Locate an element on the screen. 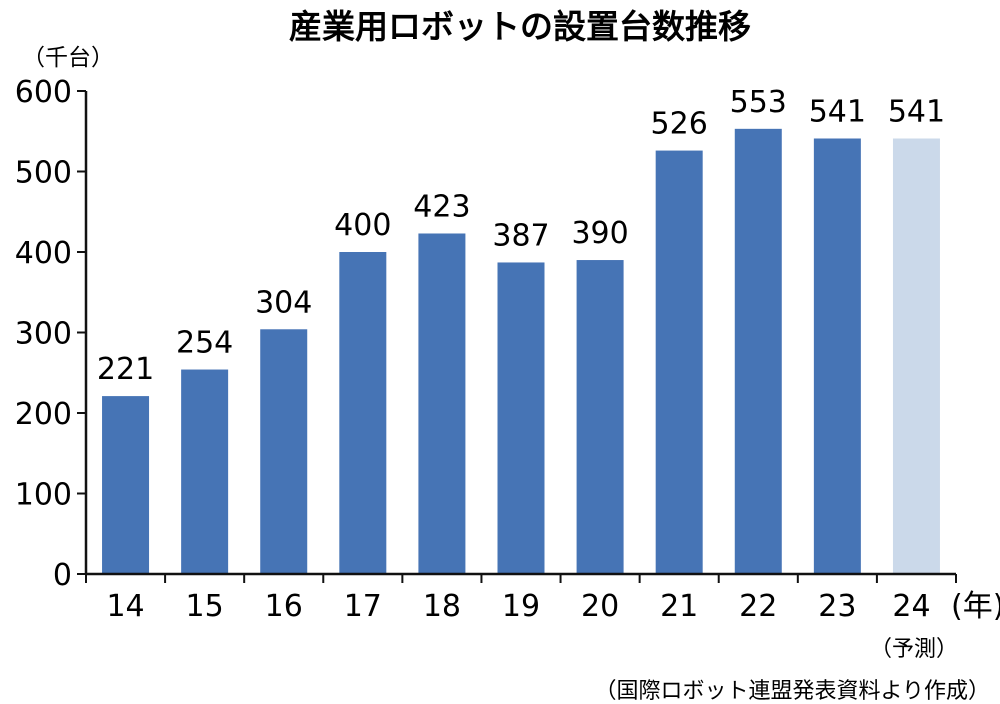 This screenshot has width=1000, height=704. data-label: 423 is located at coordinates (441, 206).